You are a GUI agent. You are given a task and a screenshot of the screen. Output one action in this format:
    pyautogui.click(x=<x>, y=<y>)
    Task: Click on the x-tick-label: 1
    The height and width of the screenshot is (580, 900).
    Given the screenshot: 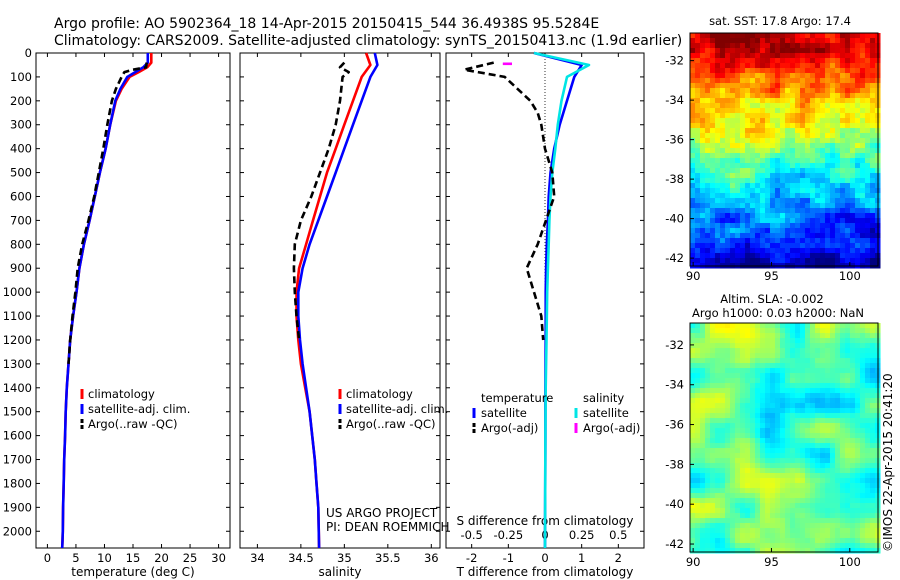 What is the action you would take?
    pyautogui.click(x=581, y=558)
    